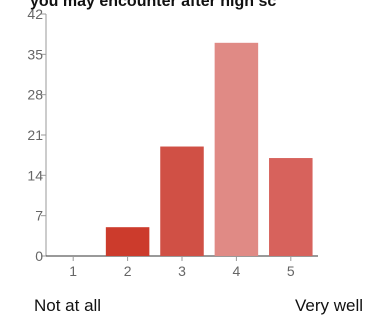 The image size is (371, 323). I want to click on x-tick-label: 1, so click(73, 271).